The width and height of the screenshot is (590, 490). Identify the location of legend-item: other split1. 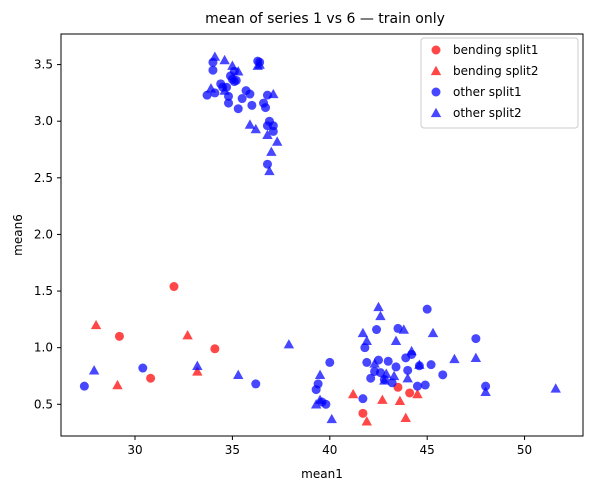
(476, 92).